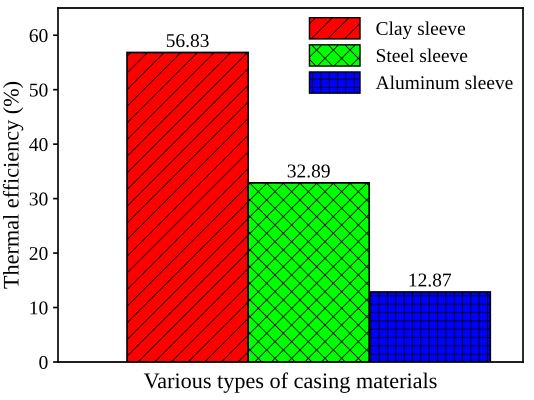 This screenshot has height=400, width=534. I want to click on data-label: 12.87, so click(431, 280).